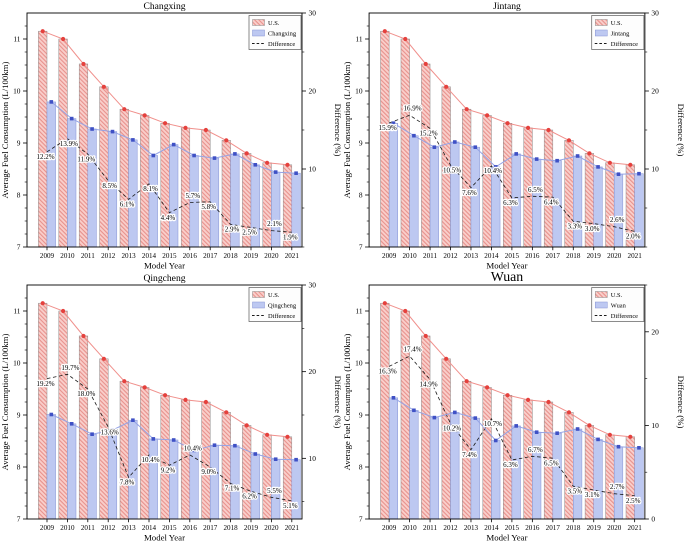  I want to click on svg-text: 2021, so click(292, 256).